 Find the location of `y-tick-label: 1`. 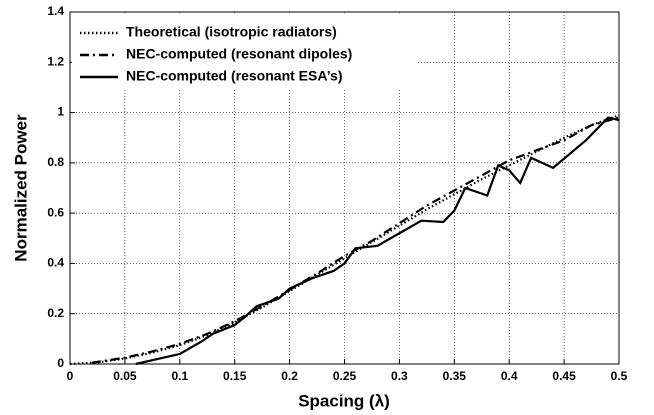

y-tick-label: 1 is located at coordinates (60, 112).